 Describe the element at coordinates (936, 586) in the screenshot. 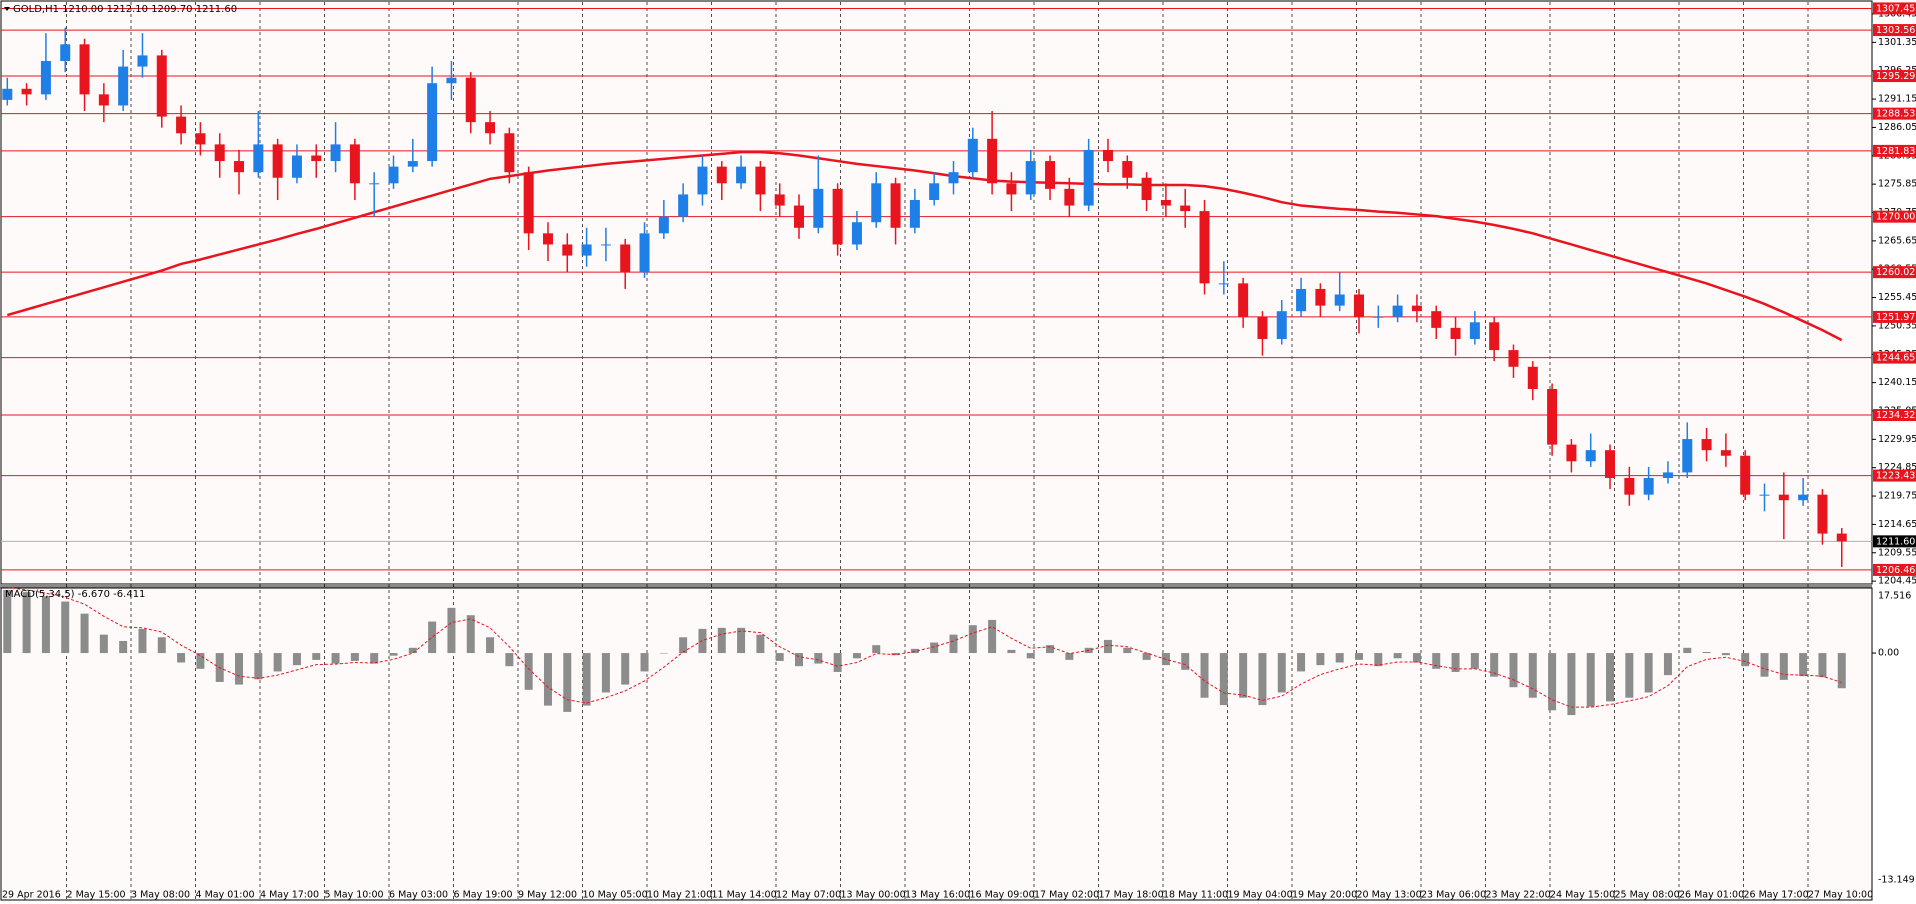

I see `panel-separator` at that location.